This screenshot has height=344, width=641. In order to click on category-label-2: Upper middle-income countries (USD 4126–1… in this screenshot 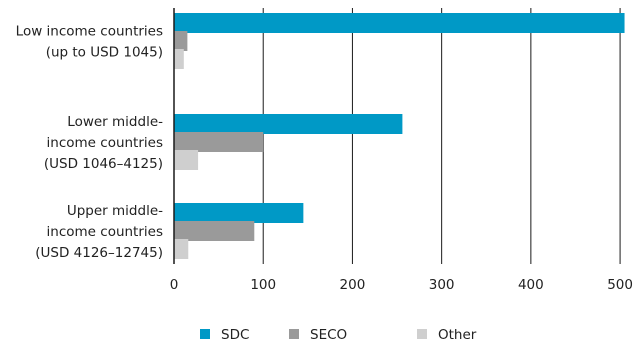, I will do `click(99, 232)`.